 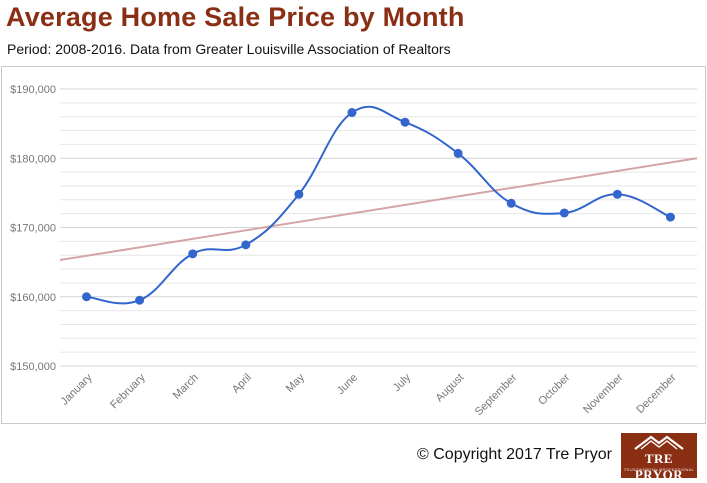 I want to click on x-tick-label: September, so click(x=496, y=394).